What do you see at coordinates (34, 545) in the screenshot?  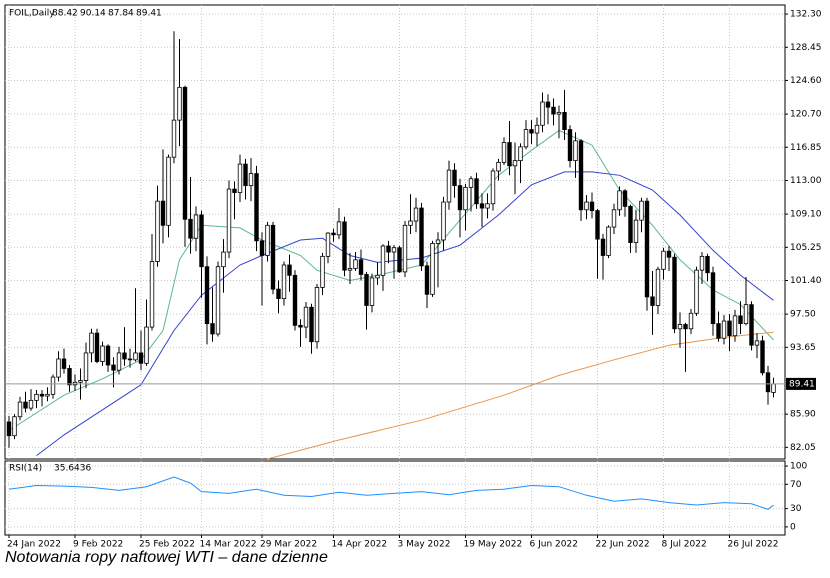 I see `x-tick-label: 24 Jan 2022` at bounding box center [34, 545].